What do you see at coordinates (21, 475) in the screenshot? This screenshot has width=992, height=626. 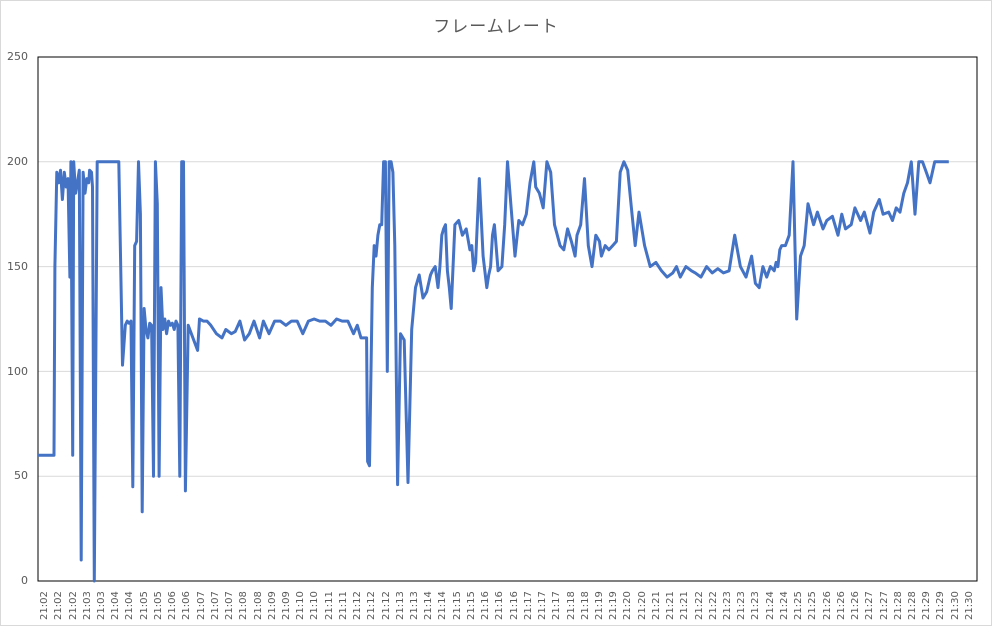 I see `y-tick-label: 50` at bounding box center [21, 475].